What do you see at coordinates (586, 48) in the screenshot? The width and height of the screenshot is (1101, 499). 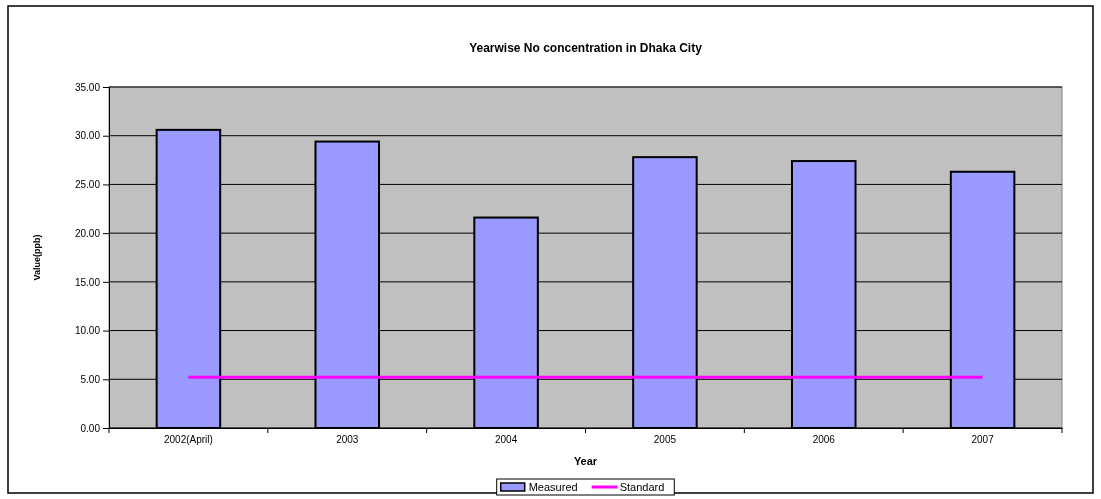 I see `chart-title: Yearwise No concentration in Dhaka City` at bounding box center [586, 48].